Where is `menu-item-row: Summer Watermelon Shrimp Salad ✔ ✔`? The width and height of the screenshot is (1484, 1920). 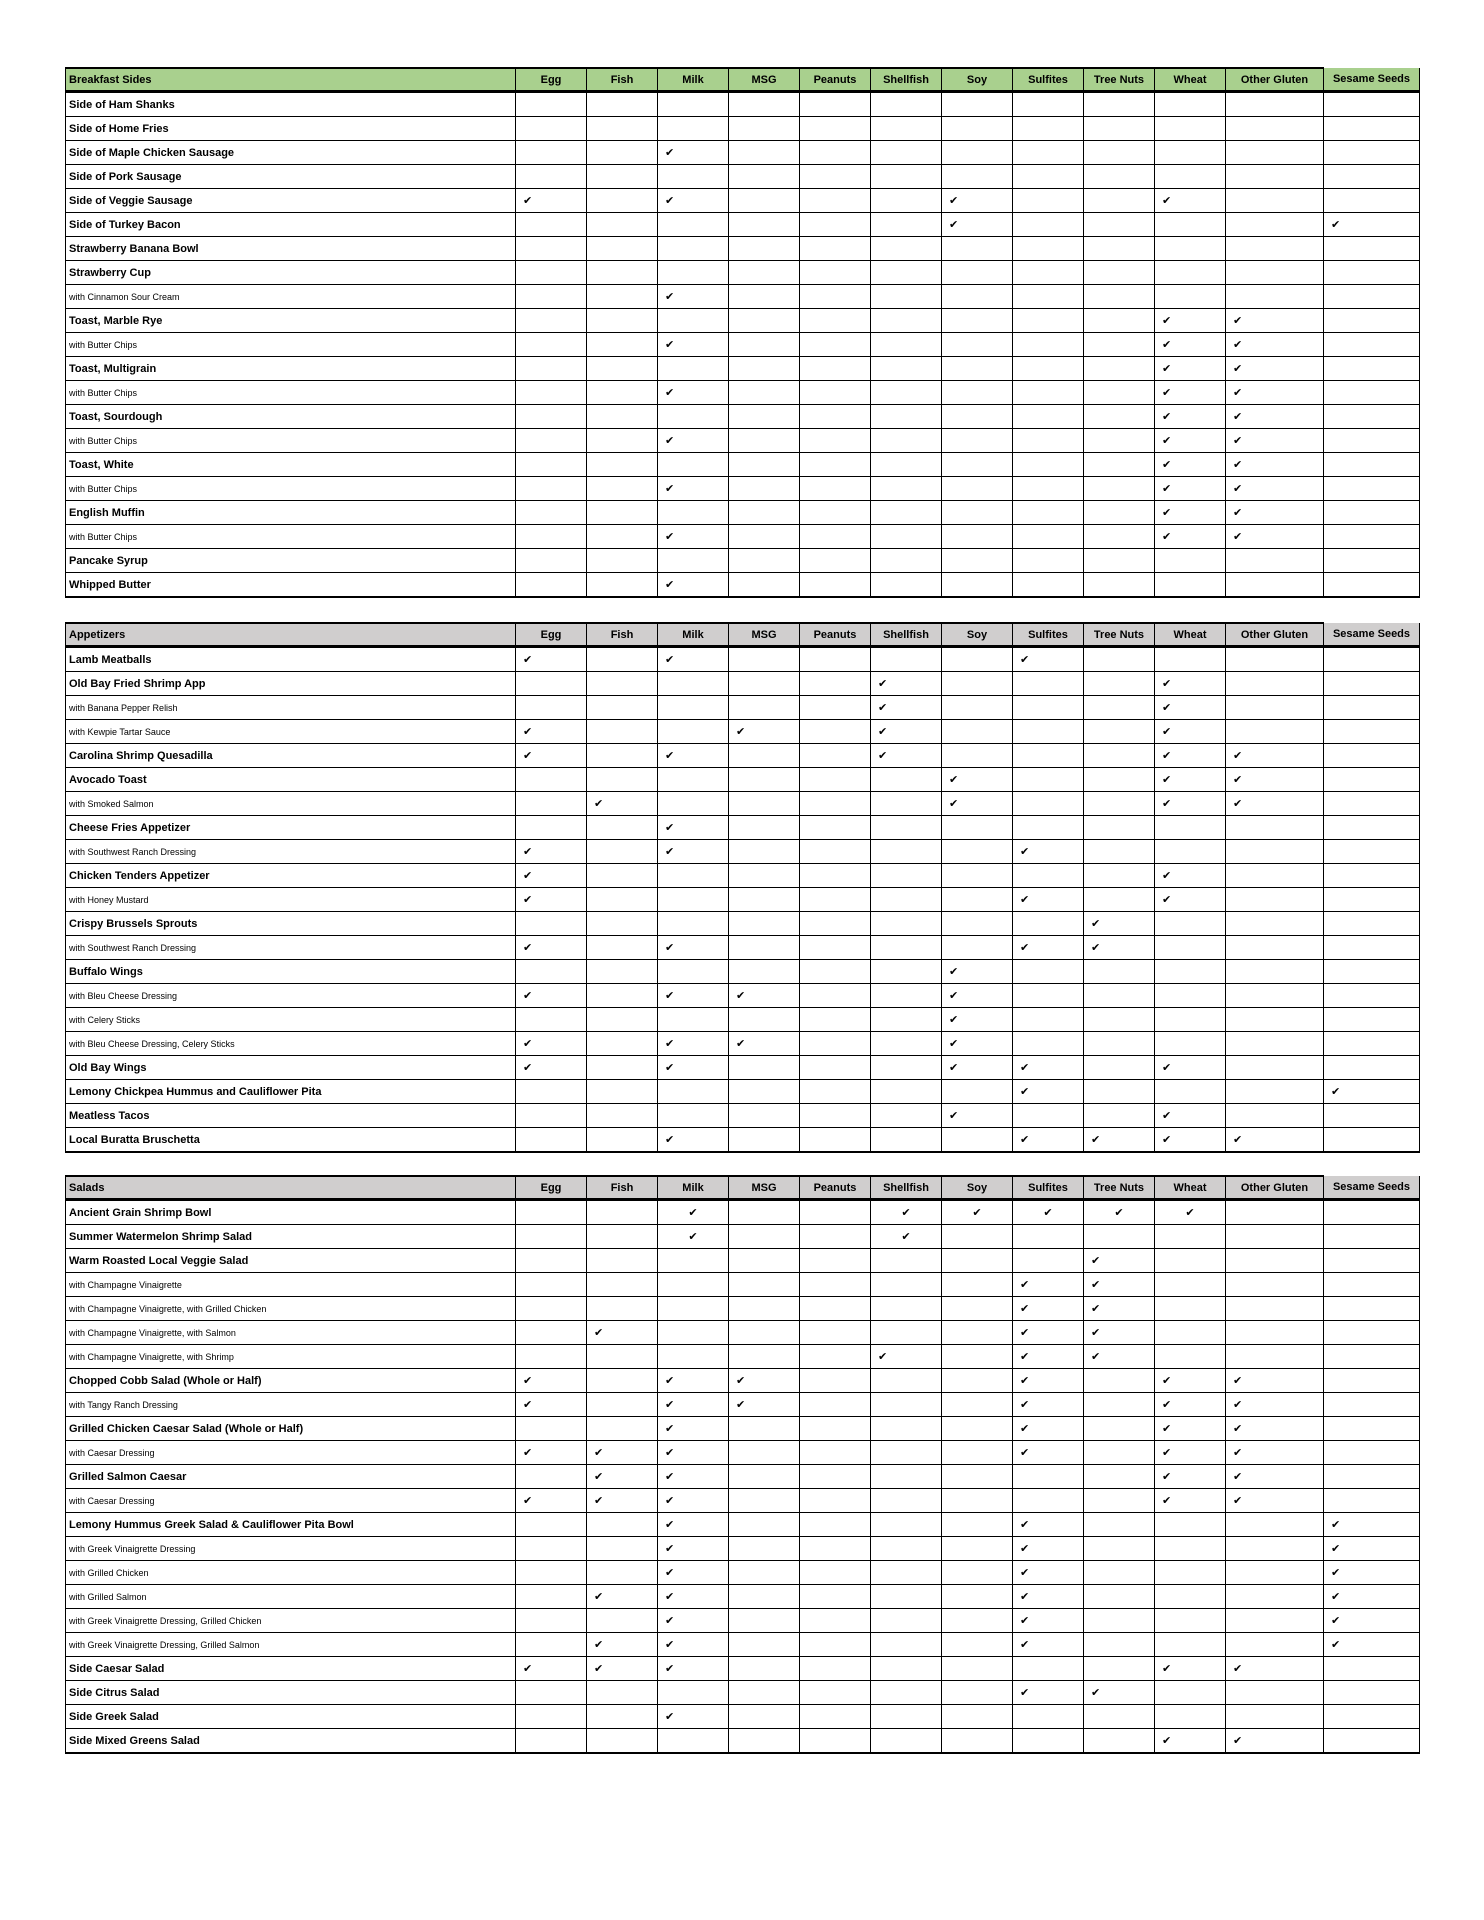 menu-item-row: Summer Watermelon Shrimp Salad ✔ ✔ is located at coordinates (742, 1236).